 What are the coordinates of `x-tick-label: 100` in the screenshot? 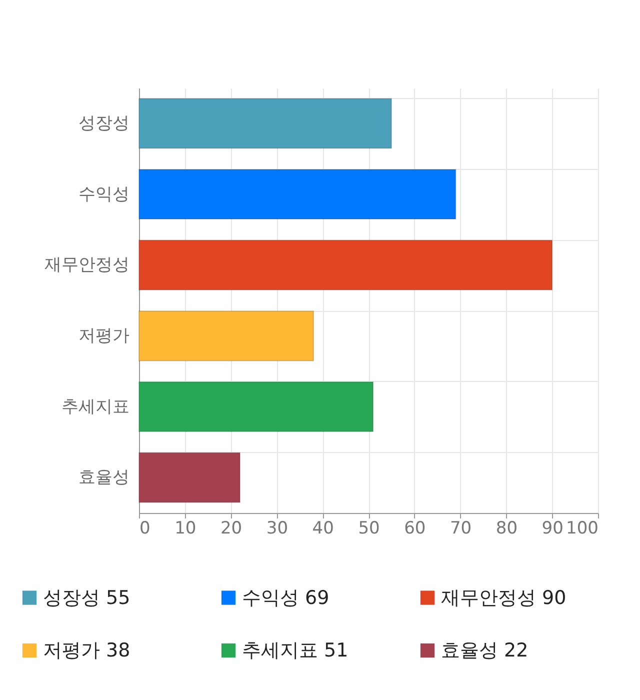 It's located at (582, 528).